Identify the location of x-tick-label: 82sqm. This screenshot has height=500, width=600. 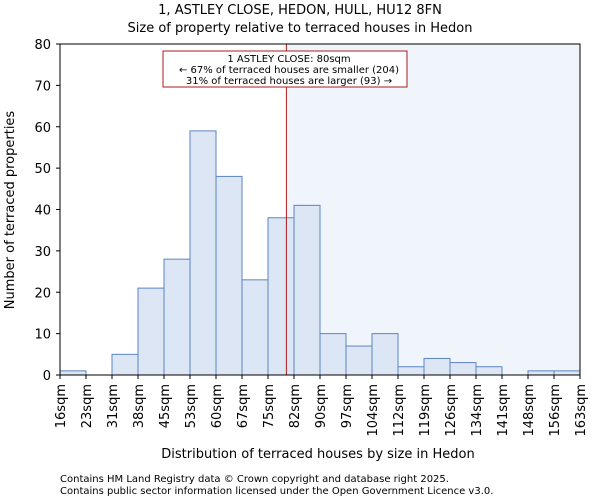
(295, 406).